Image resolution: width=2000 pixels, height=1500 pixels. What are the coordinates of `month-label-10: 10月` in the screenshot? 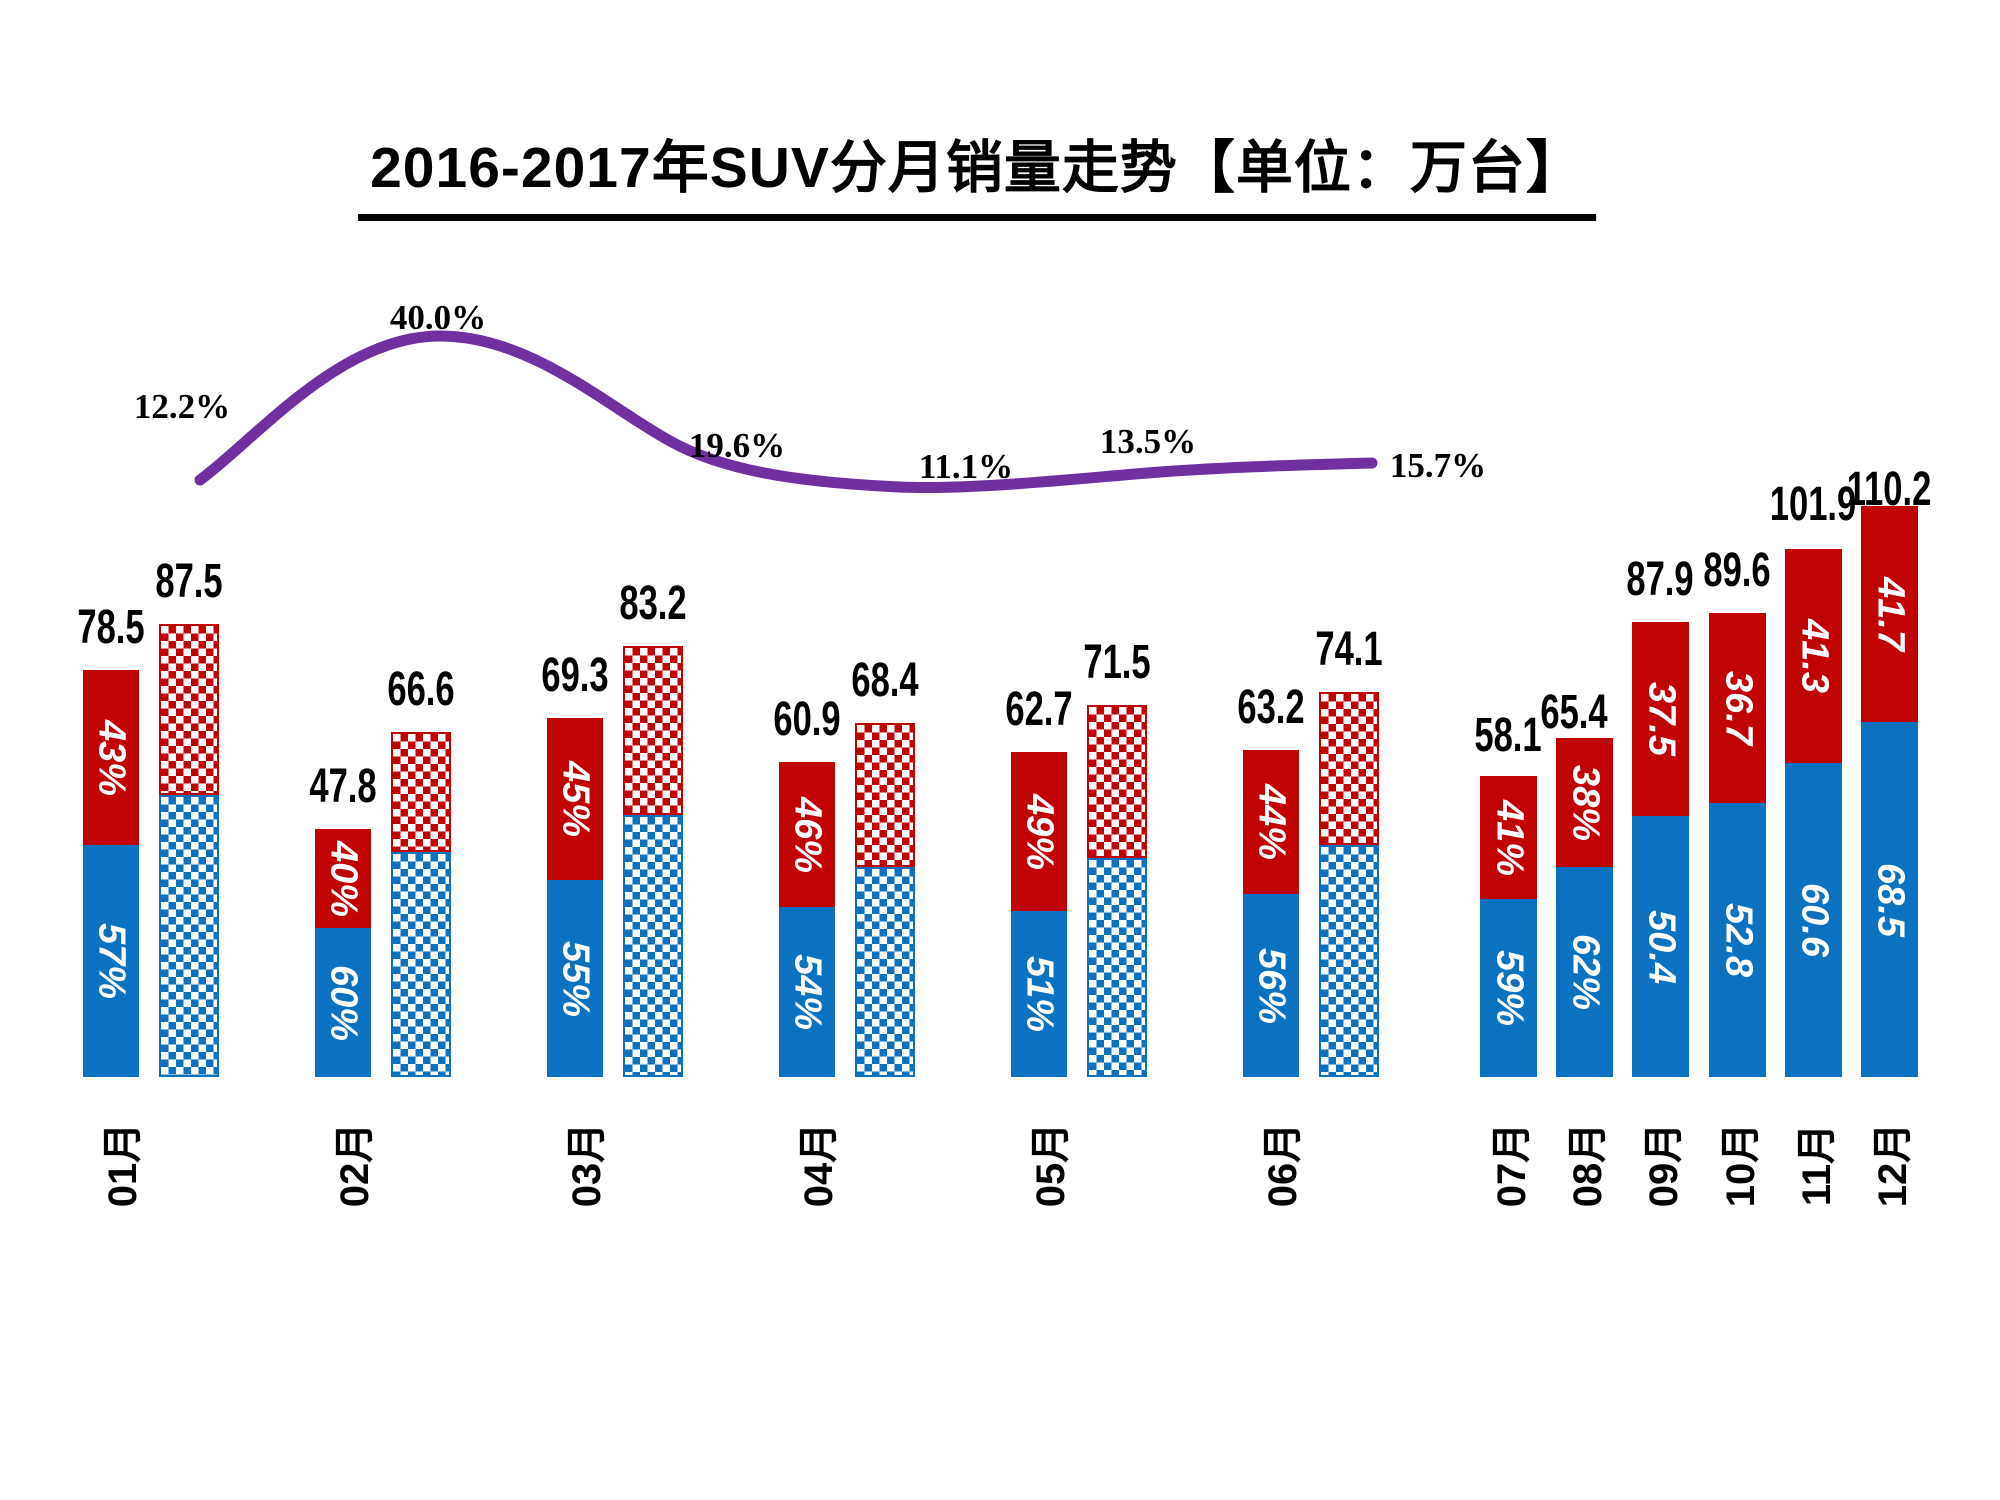 It's located at (1741, 1165).